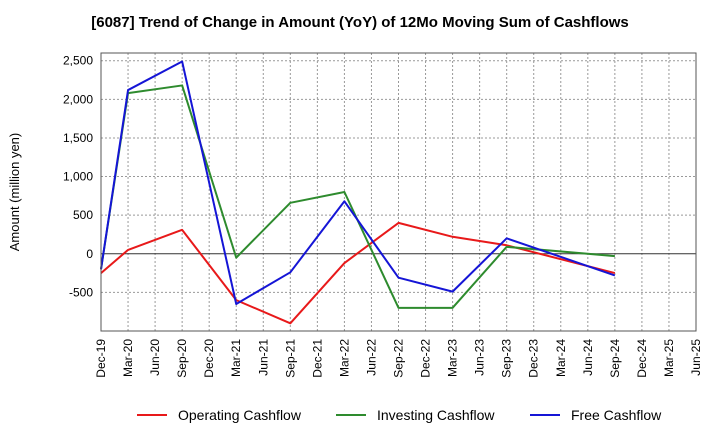  What do you see at coordinates (399, 358) in the screenshot?
I see `x-tick-label: Sep-22` at bounding box center [399, 358].